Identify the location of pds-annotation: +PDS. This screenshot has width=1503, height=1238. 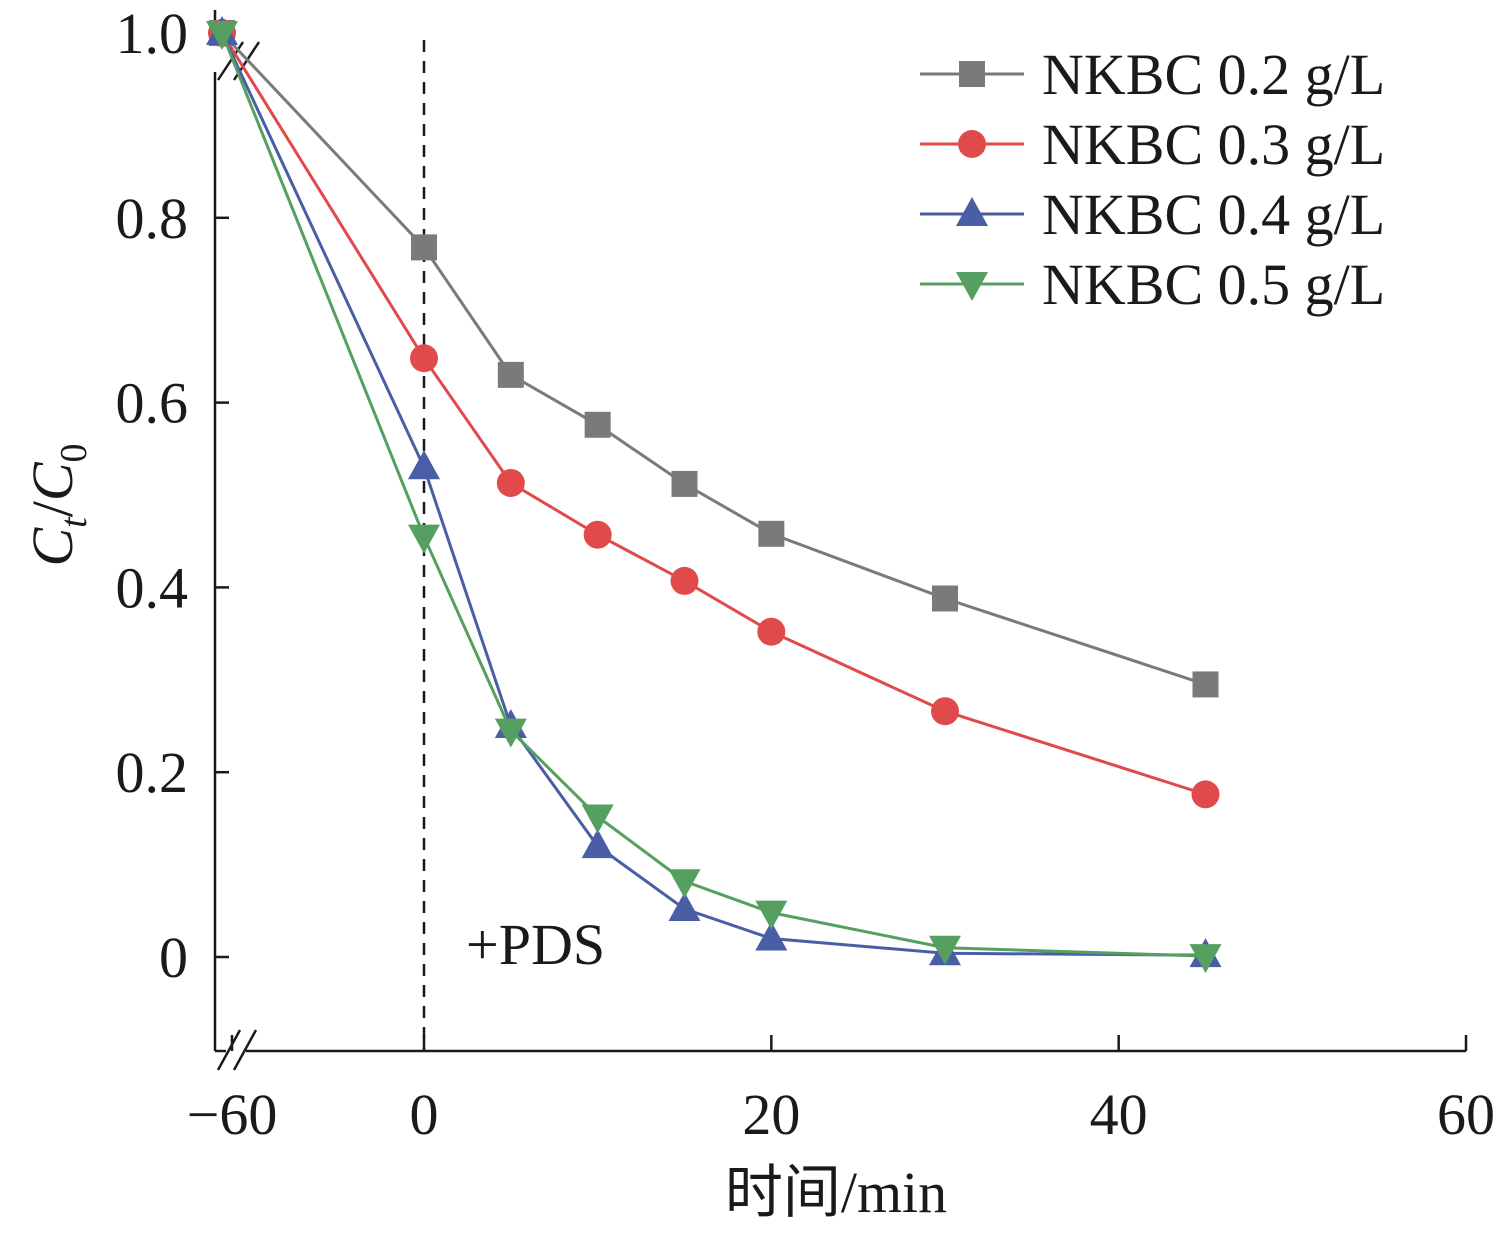
(535, 944).